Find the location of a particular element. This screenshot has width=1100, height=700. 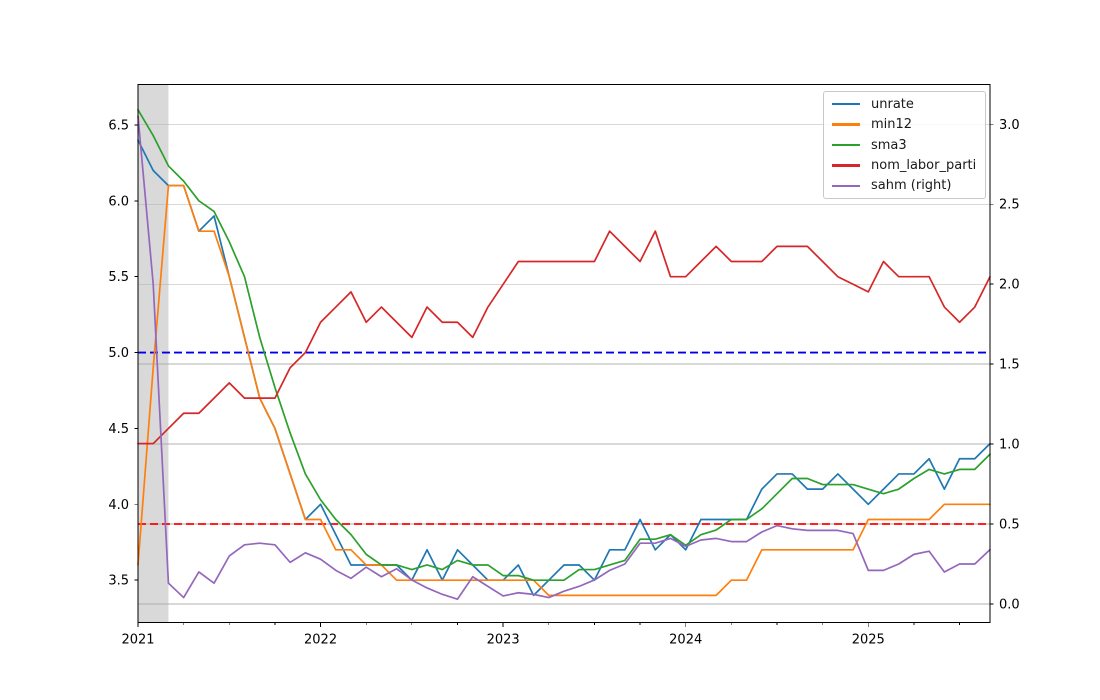

legend-item-nom-labor-parti: nom_labor_parti is located at coordinates (904, 165).